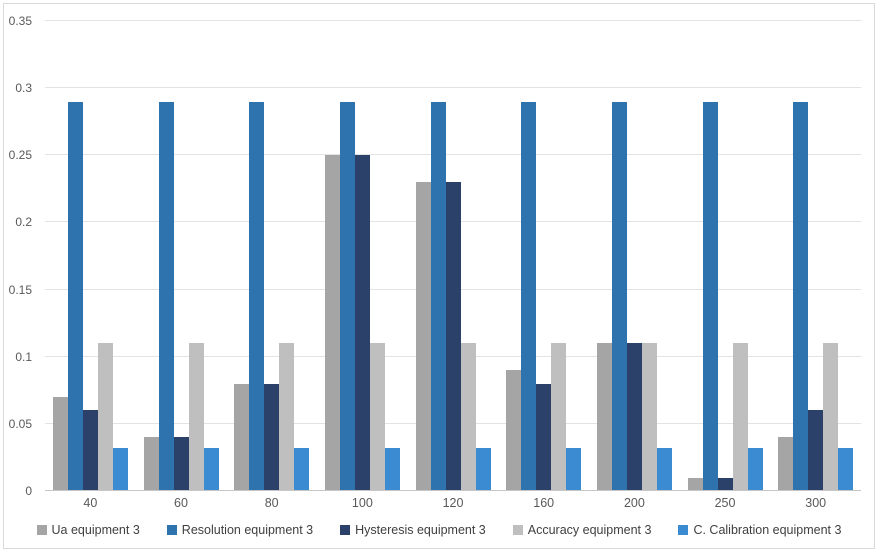  Describe the element at coordinates (181, 503) in the screenshot. I see `x-tick-label: 60` at that location.